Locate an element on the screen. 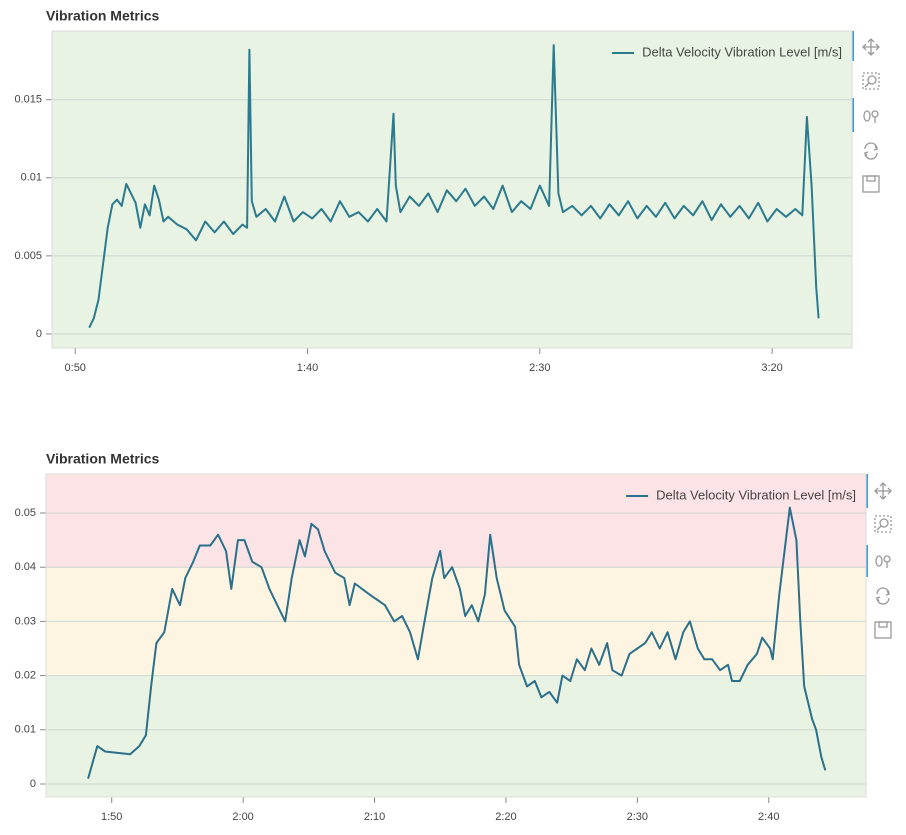  y-tick-label: 0.05 is located at coordinates (25, 513).